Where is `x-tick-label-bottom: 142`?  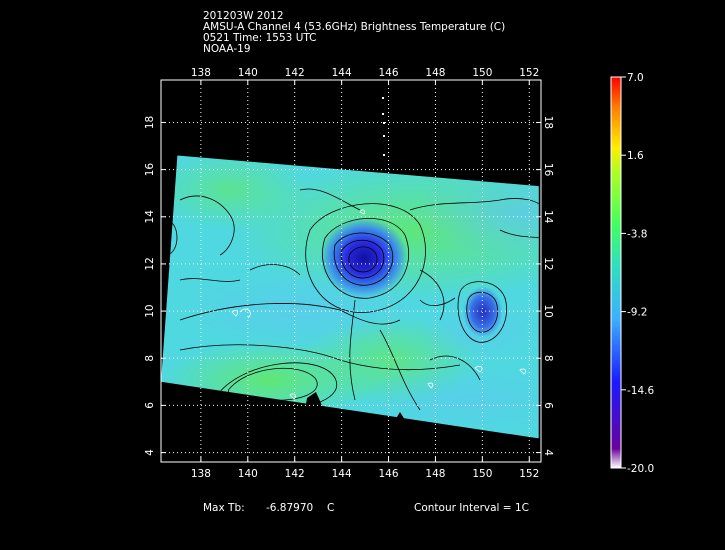 x-tick-label-bottom: 142 is located at coordinates (295, 474).